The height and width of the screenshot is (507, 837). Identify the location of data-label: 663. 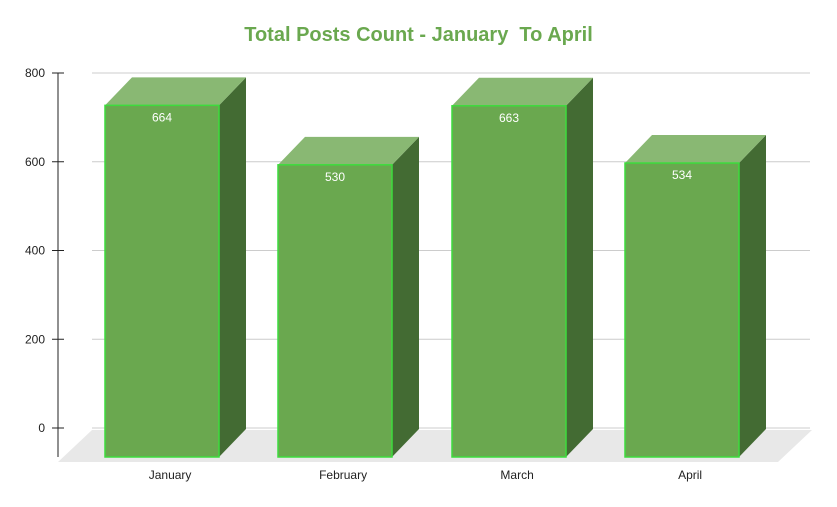
(509, 118).